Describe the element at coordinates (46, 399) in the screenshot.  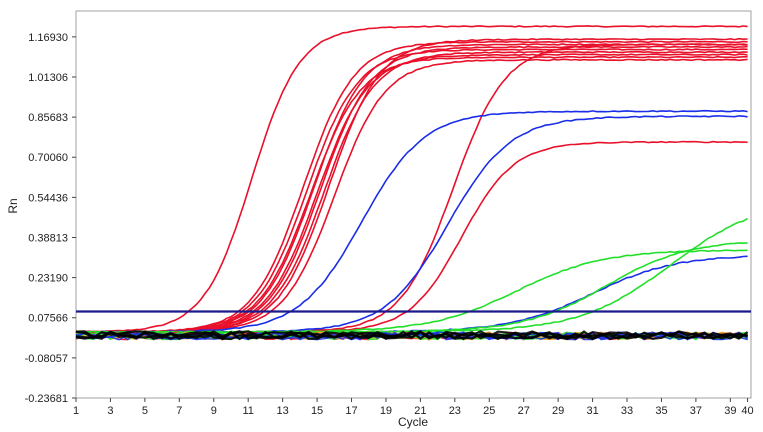
I see `y-tick-label: -0.23681` at that location.